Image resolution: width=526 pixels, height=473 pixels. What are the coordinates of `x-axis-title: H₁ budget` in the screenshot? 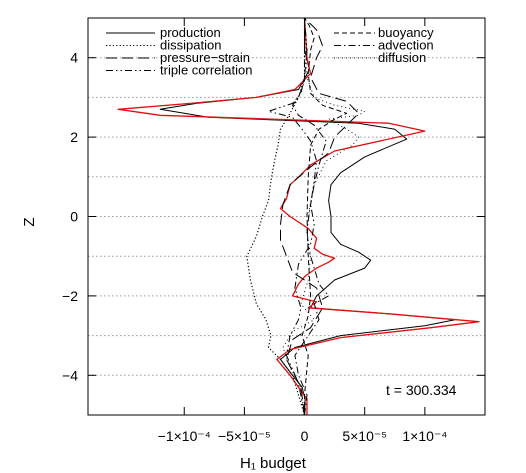 It's located at (273, 463).